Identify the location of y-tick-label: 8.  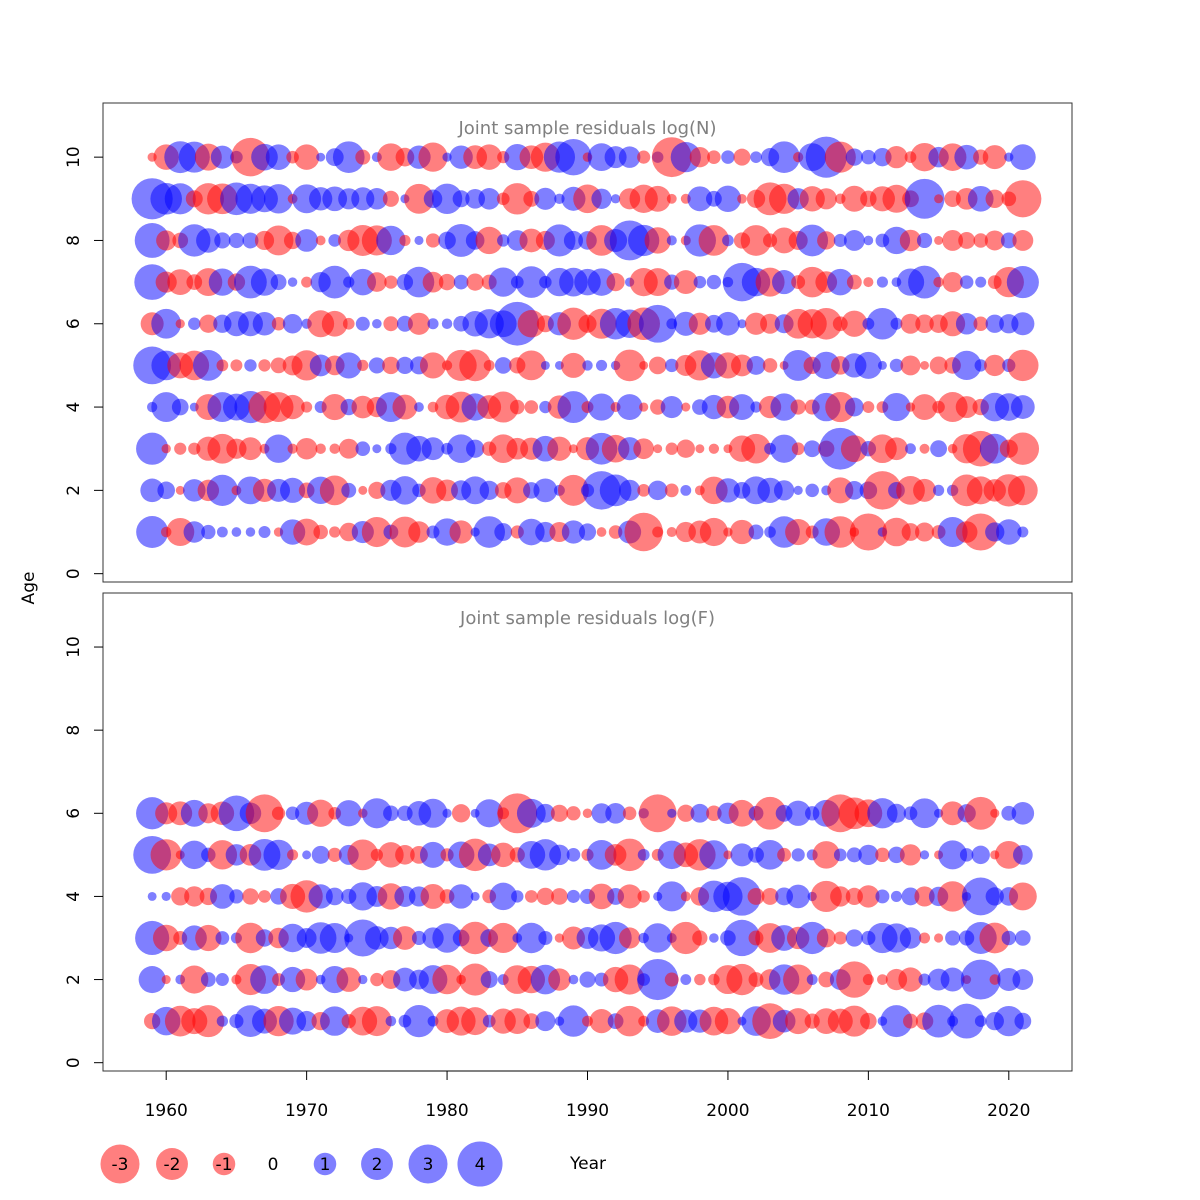
(74, 730).